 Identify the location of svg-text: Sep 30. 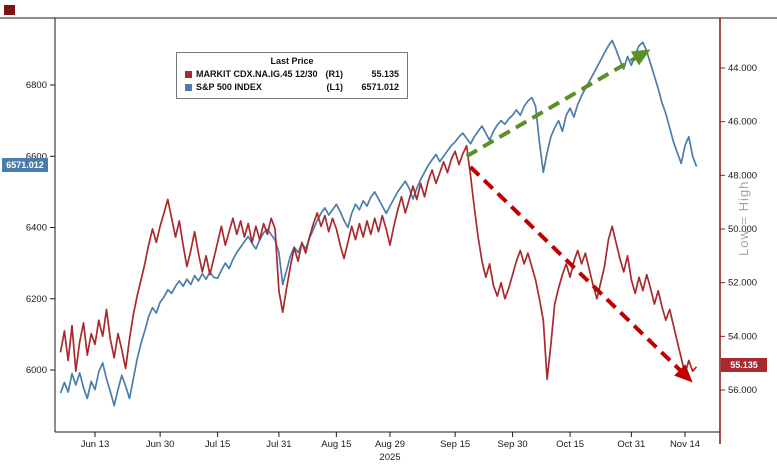
(513, 444).